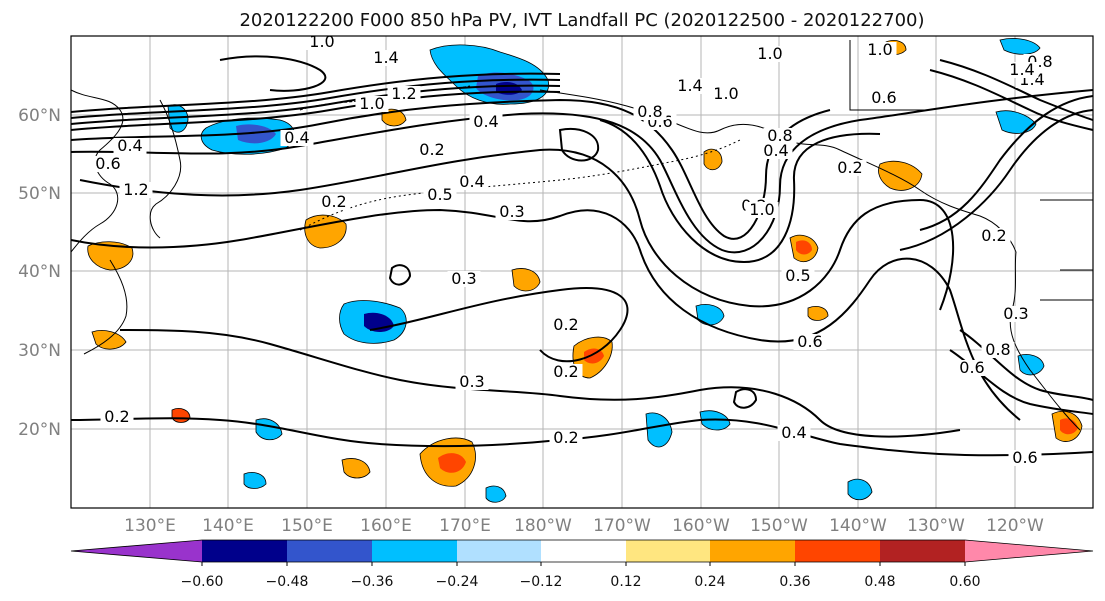 This screenshot has width=1105, height=601. What do you see at coordinates (710, 315) in the screenshot?
I see `anomaly-blue-hawaii` at bounding box center [710, 315].